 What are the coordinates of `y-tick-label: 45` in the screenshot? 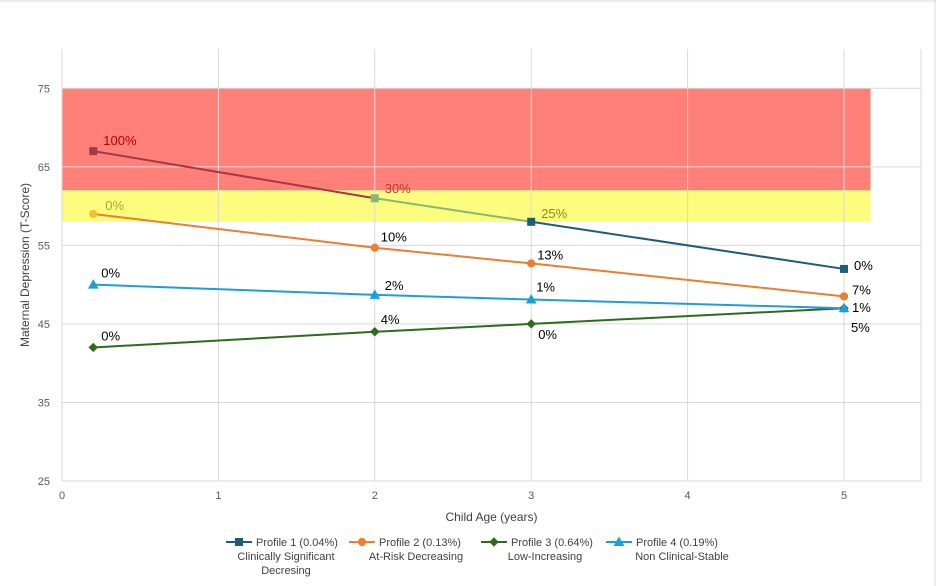 It's located at (44, 325).